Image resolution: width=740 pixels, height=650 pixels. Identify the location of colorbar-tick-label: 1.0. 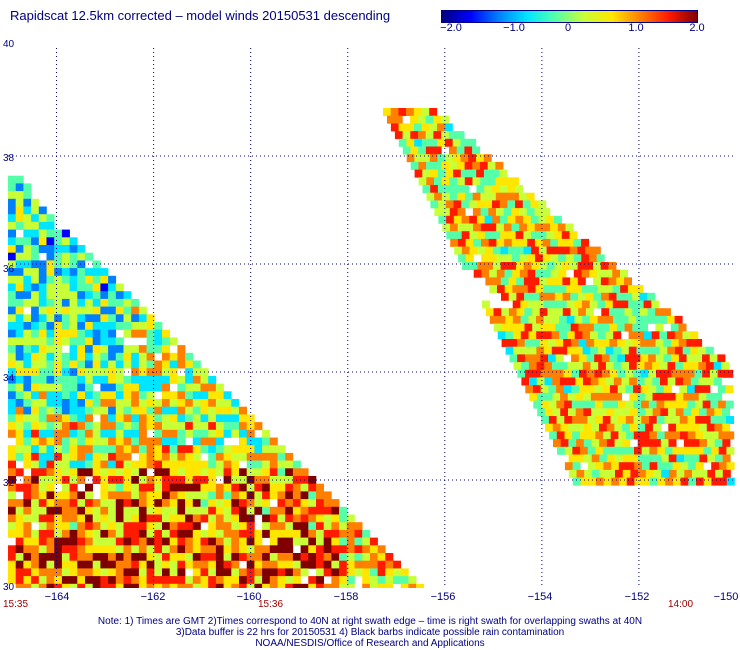
(636, 28).